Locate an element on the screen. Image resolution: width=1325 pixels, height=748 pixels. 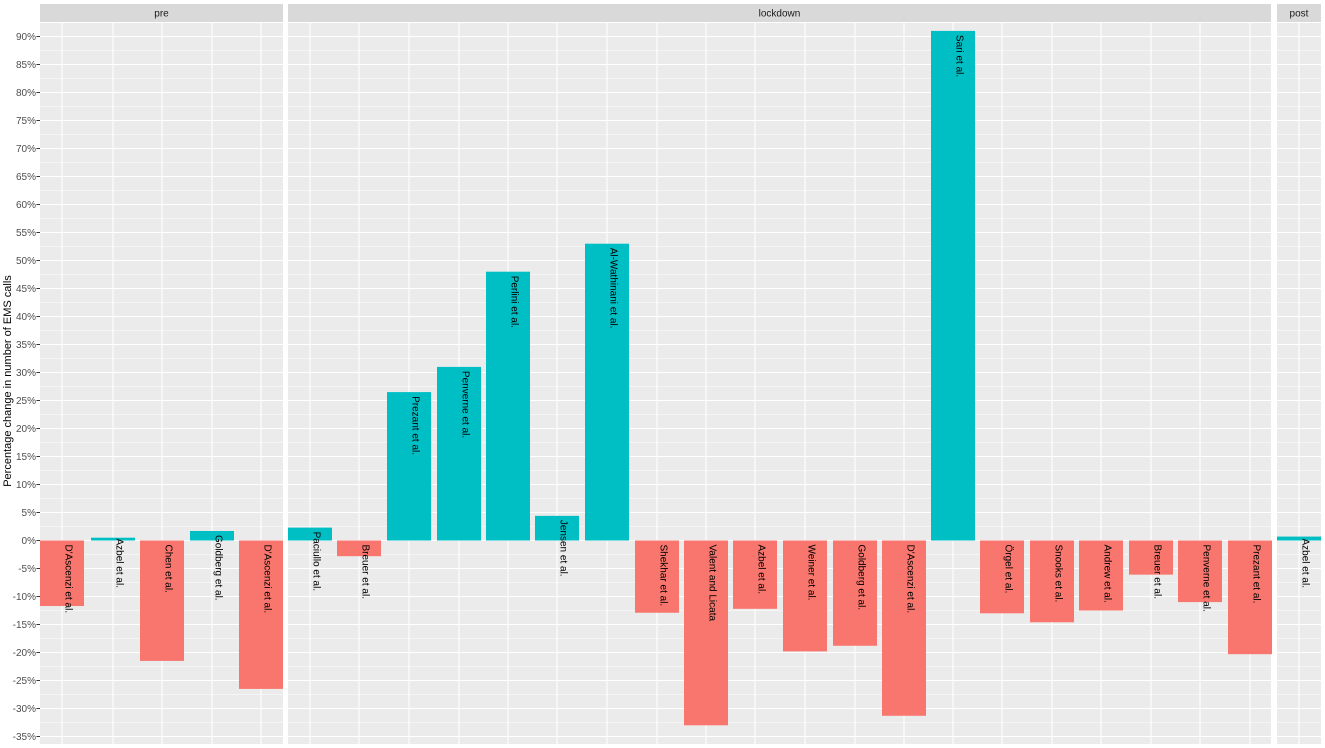
bar-label: Jensen et al. is located at coordinates (563, 548).